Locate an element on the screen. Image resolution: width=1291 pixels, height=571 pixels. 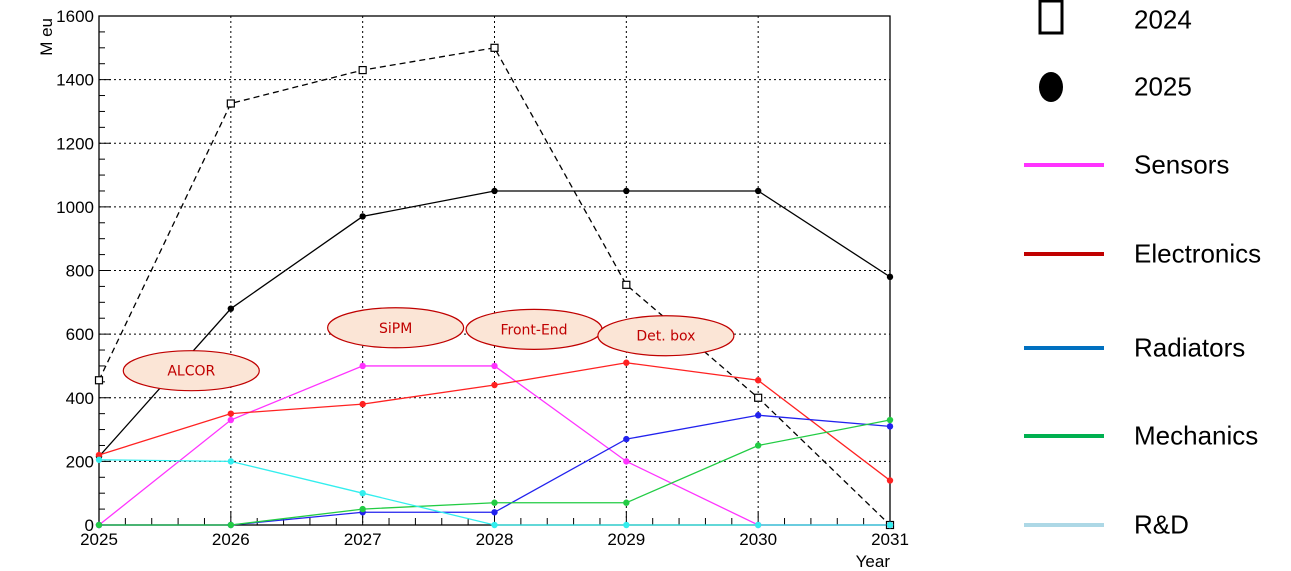
x-tick-label: 2028 is located at coordinates (495, 539).